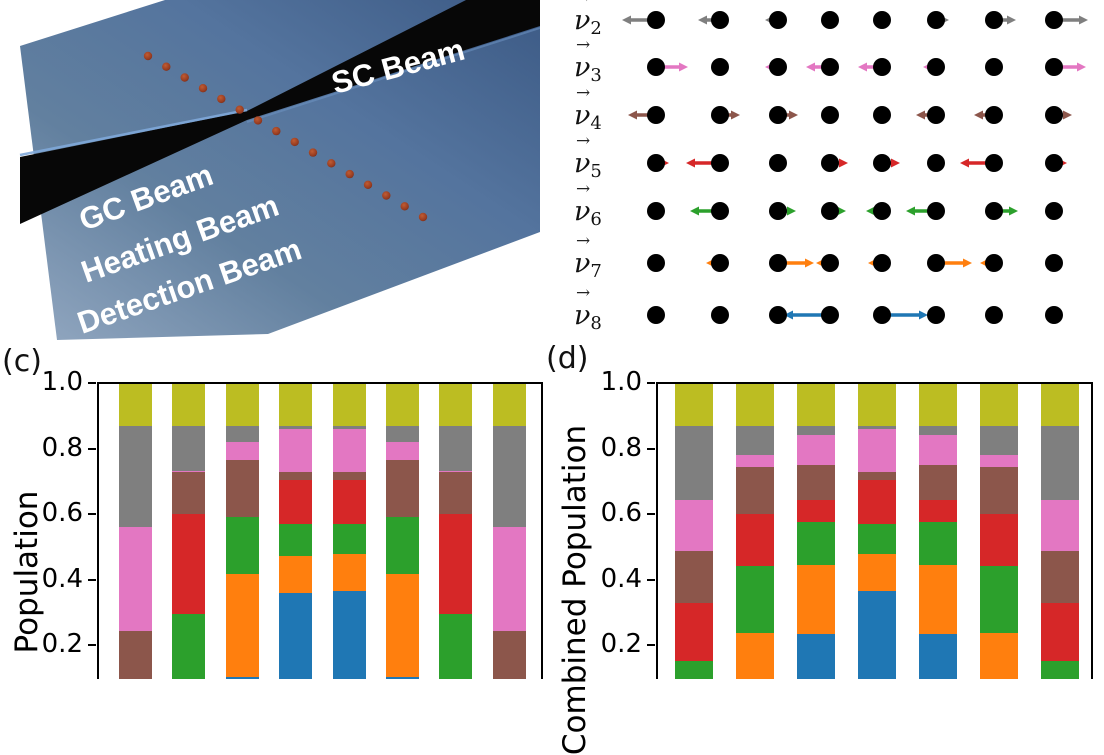 Image resolution: width=1104 pixels, height=755 pixels. What do you see at coordinates (588, 22) in the screenshot?
I see `mode-label: ν2` at bounding box center [588, 22].